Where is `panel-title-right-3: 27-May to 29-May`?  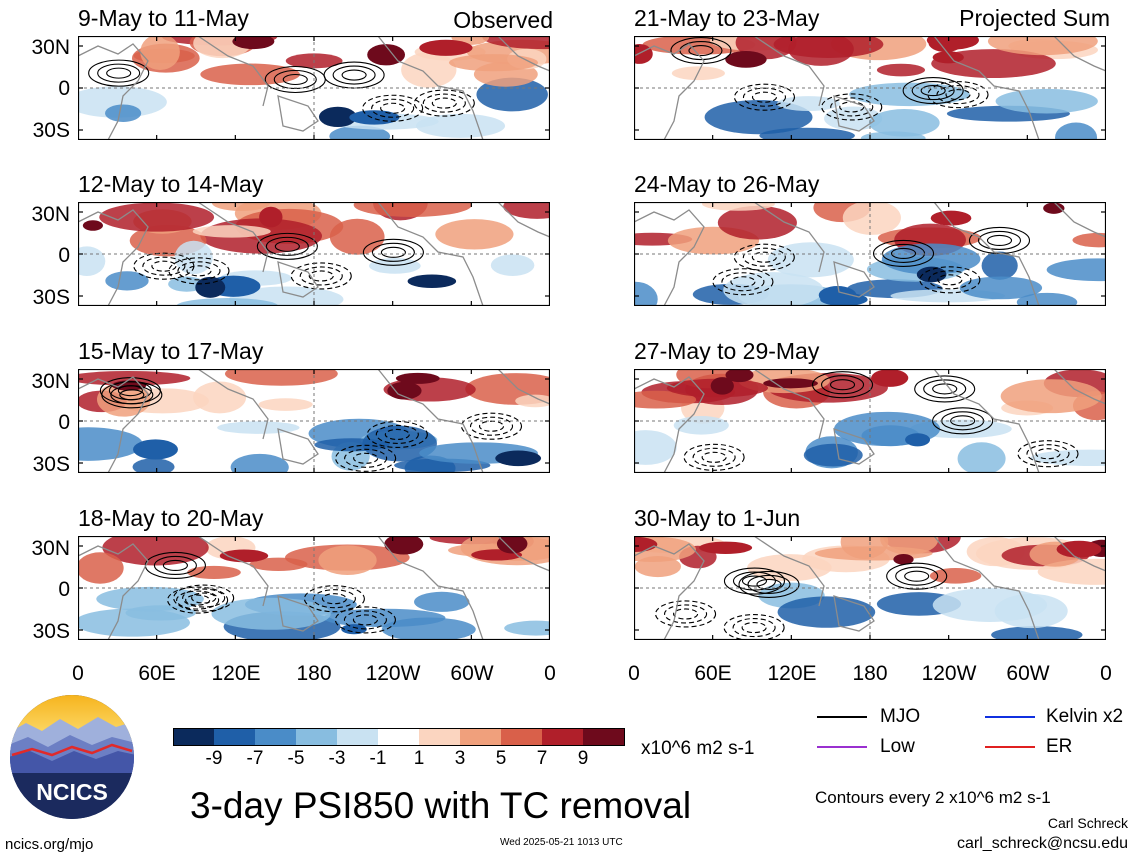 panel-title-right-3: 27-May to 29-May is located at coordinates (727, 351).